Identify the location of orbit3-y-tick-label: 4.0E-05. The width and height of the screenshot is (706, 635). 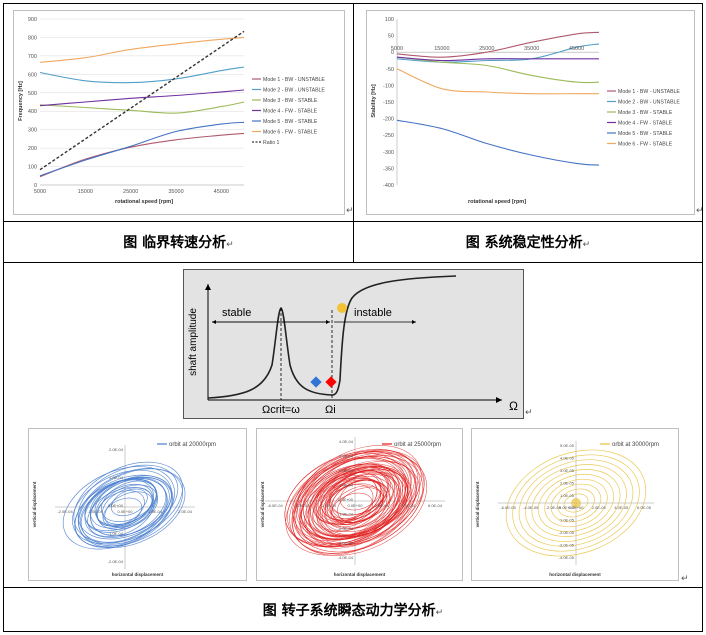
(567, 457).